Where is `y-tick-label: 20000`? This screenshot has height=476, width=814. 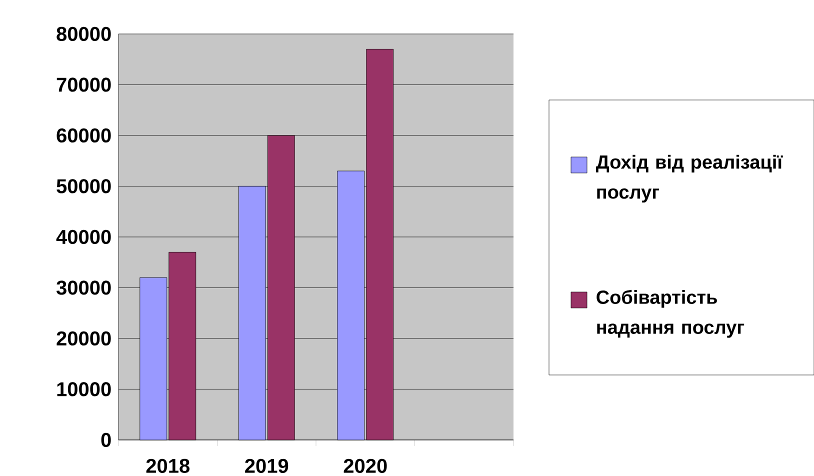 y-tick-label: 20000 is located at coordinates (83, 338).